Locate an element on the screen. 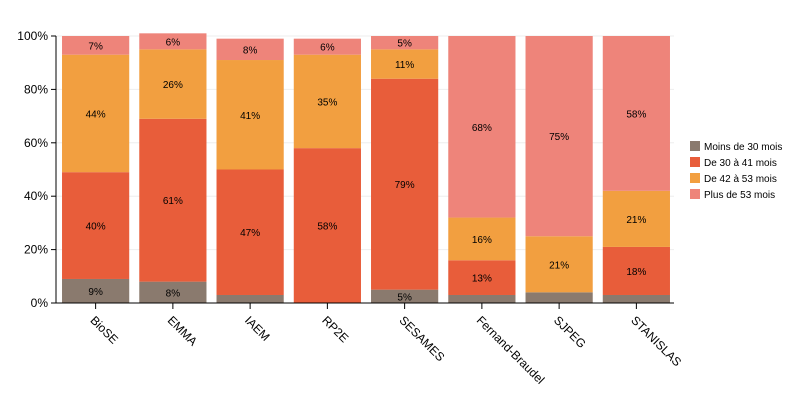  legend-label: De 30 à 41 mois is located at coordinates (740, 163).